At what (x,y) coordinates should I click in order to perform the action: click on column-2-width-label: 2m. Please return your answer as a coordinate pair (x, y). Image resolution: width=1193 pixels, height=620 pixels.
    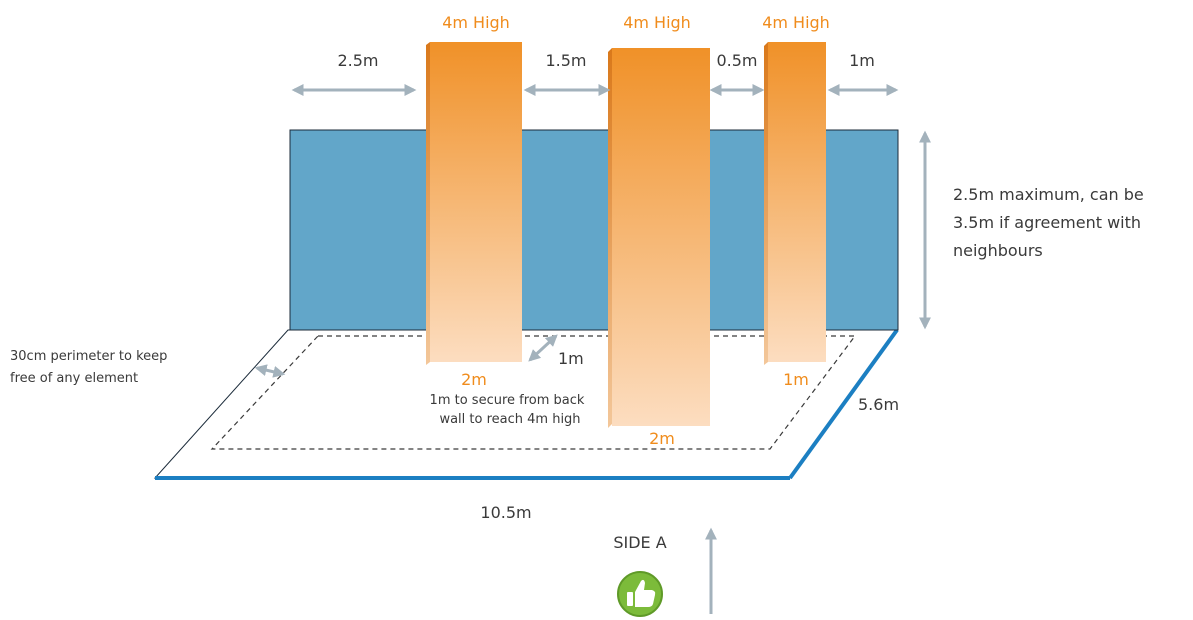
    Looking at the image, I should click on (662, 438).